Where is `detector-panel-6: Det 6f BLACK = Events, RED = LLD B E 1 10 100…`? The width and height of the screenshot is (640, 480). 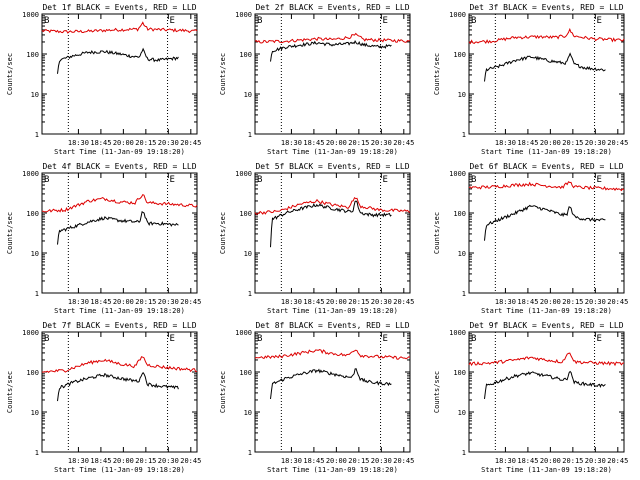
detector-panel-6: Det 6f BLACK = Events, RED = LLD B E 1 10 100… is located at coordinates (530, 238).